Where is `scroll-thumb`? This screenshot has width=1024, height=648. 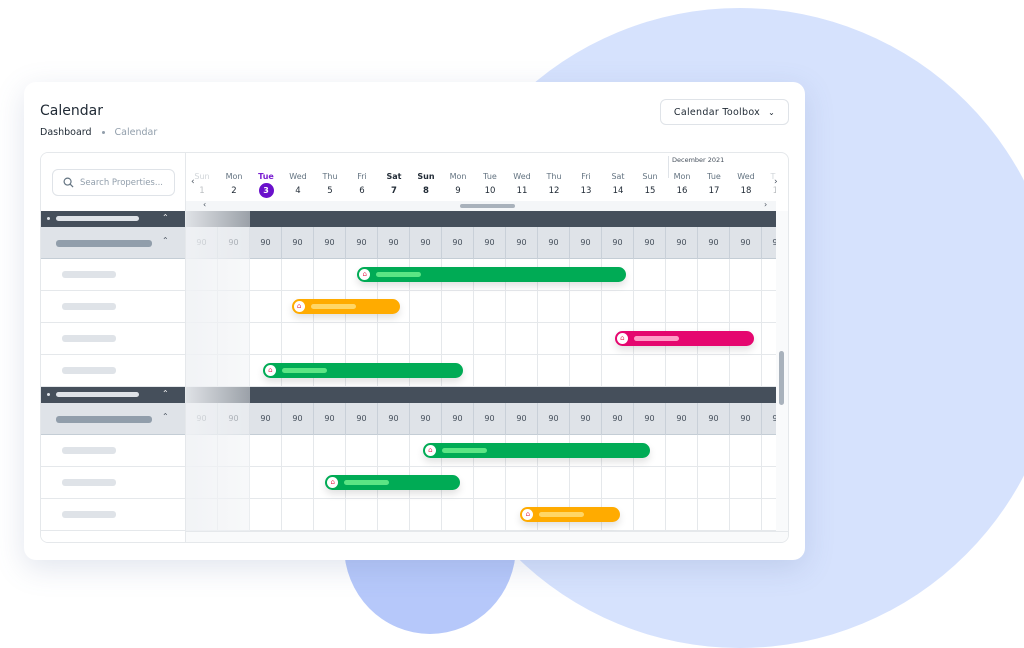 scroll-thumb is located at coordinates (487, 206).